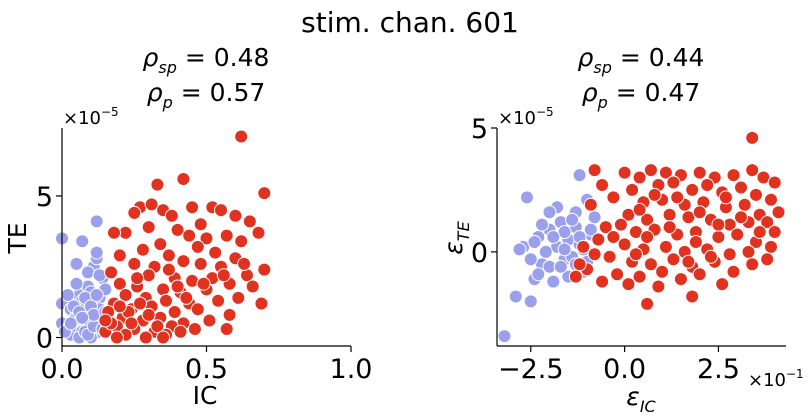 This screenshot has width=808, height=419. Describe the element at coordinates (641, 60) in the screenshot. I see `right-title-line1: ρsp = 0.44` at that location.